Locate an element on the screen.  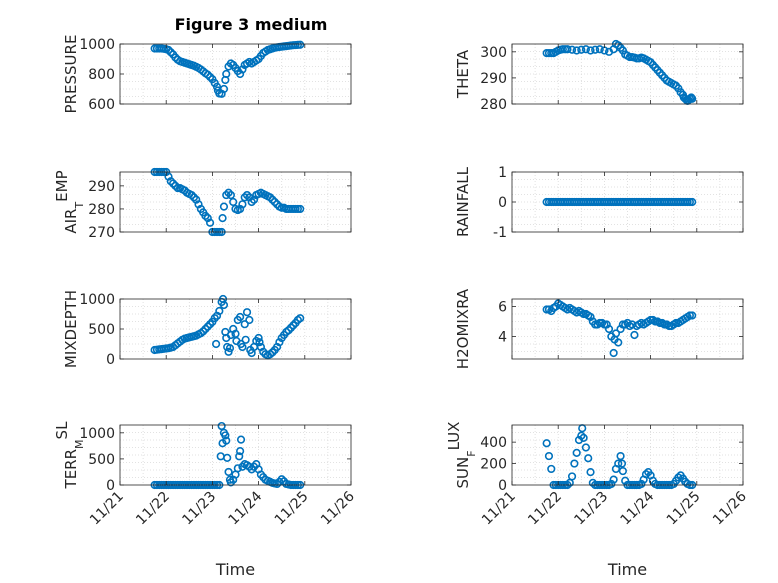
y-tick-label: 500 is located at coordinates (101, 460).